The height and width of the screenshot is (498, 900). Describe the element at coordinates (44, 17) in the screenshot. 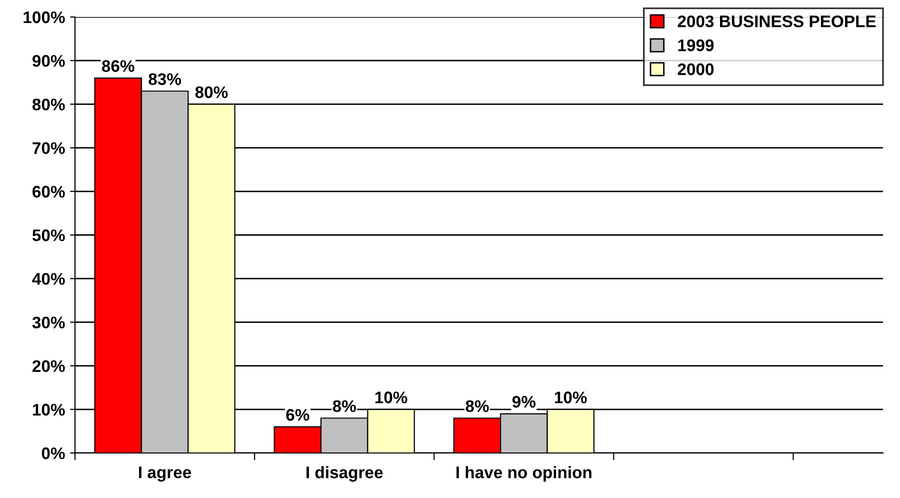

I see `y-tick-label: 100%` at that location.